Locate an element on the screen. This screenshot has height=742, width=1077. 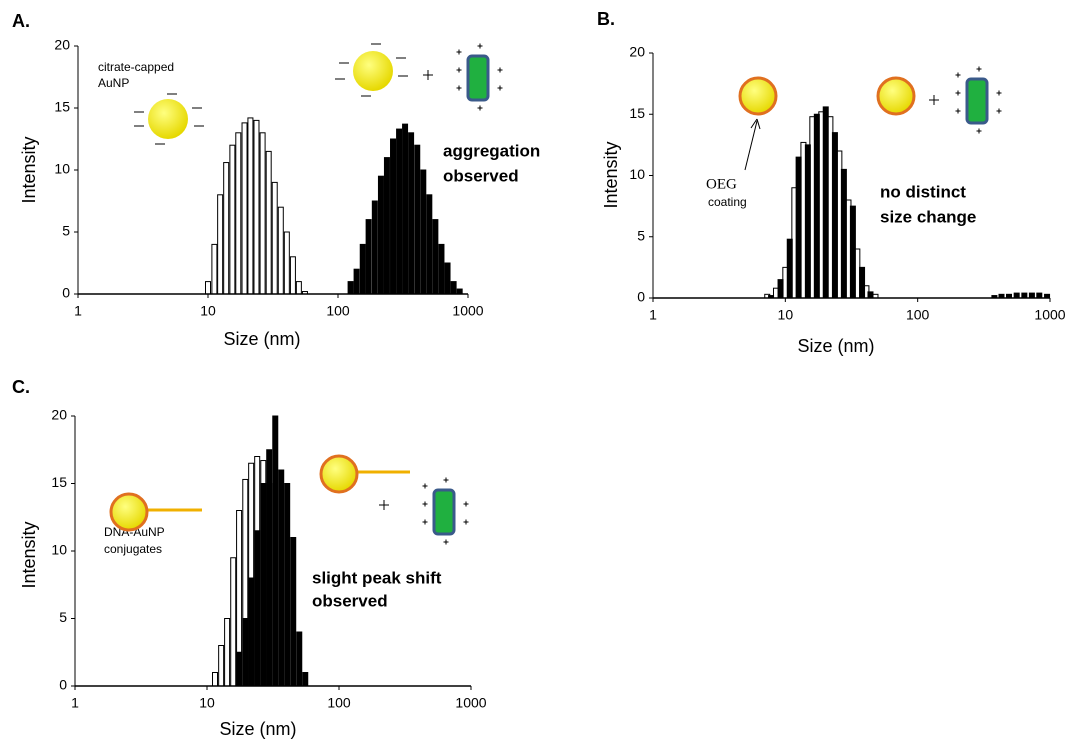
annotation: coating is located at coordinates (727, 202).